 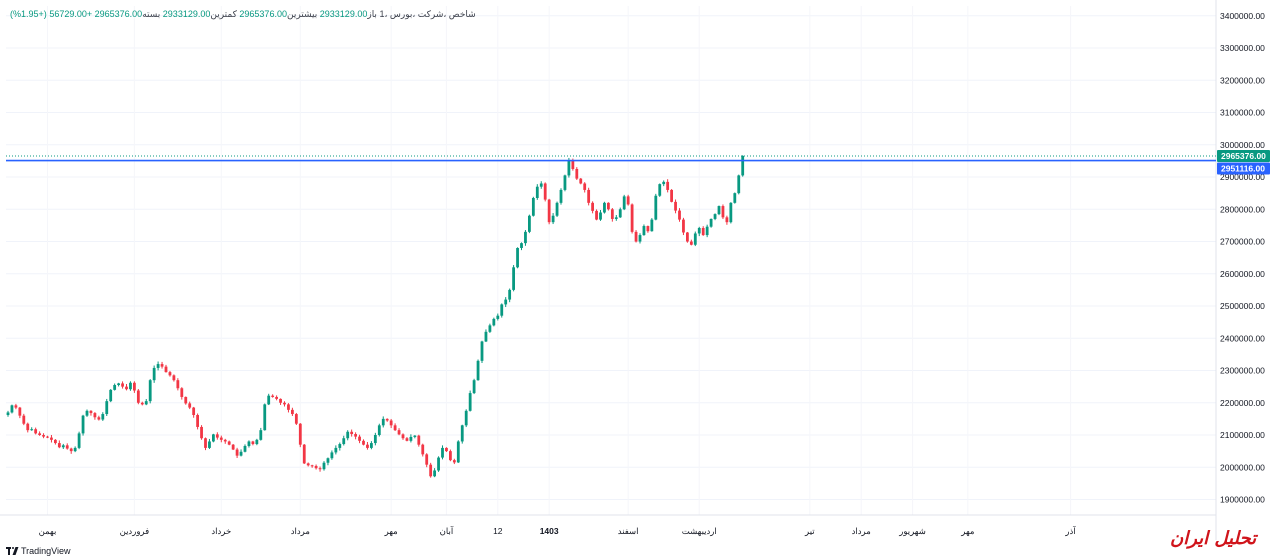 I want to click on level-tag: 2951116.00, so click(x=1243, y=169).